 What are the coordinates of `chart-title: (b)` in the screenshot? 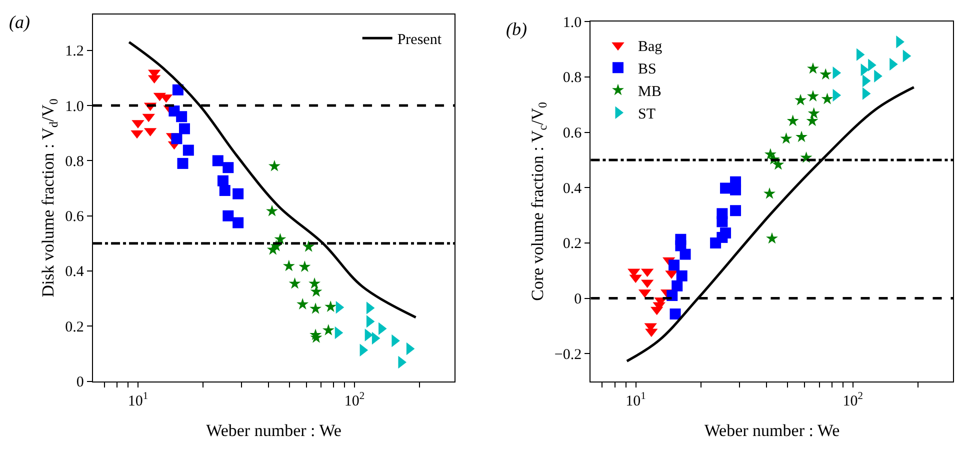 It's located at (516, 29).